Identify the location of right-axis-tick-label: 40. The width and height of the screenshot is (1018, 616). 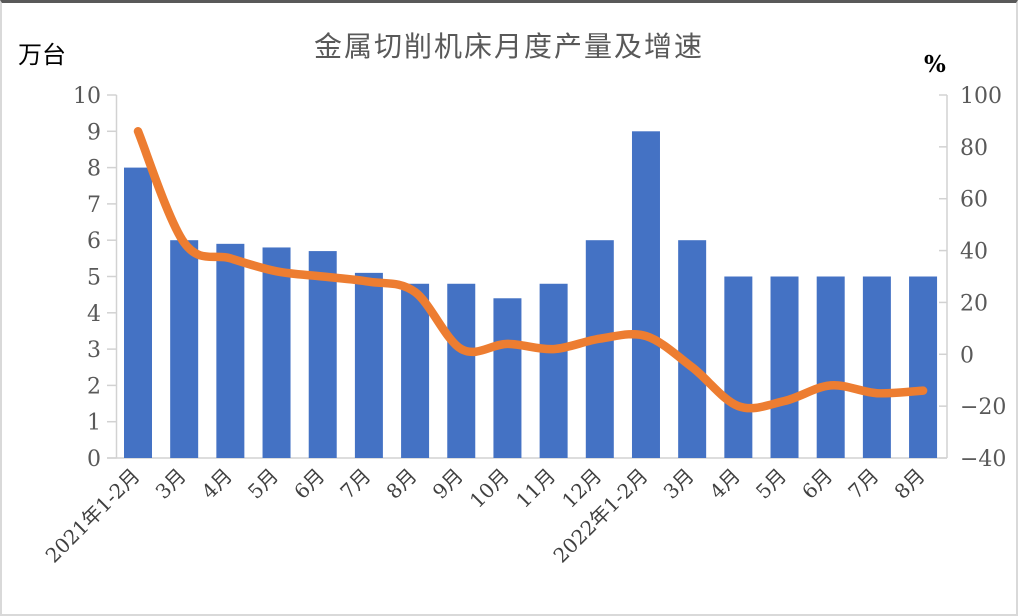
(974, 252).